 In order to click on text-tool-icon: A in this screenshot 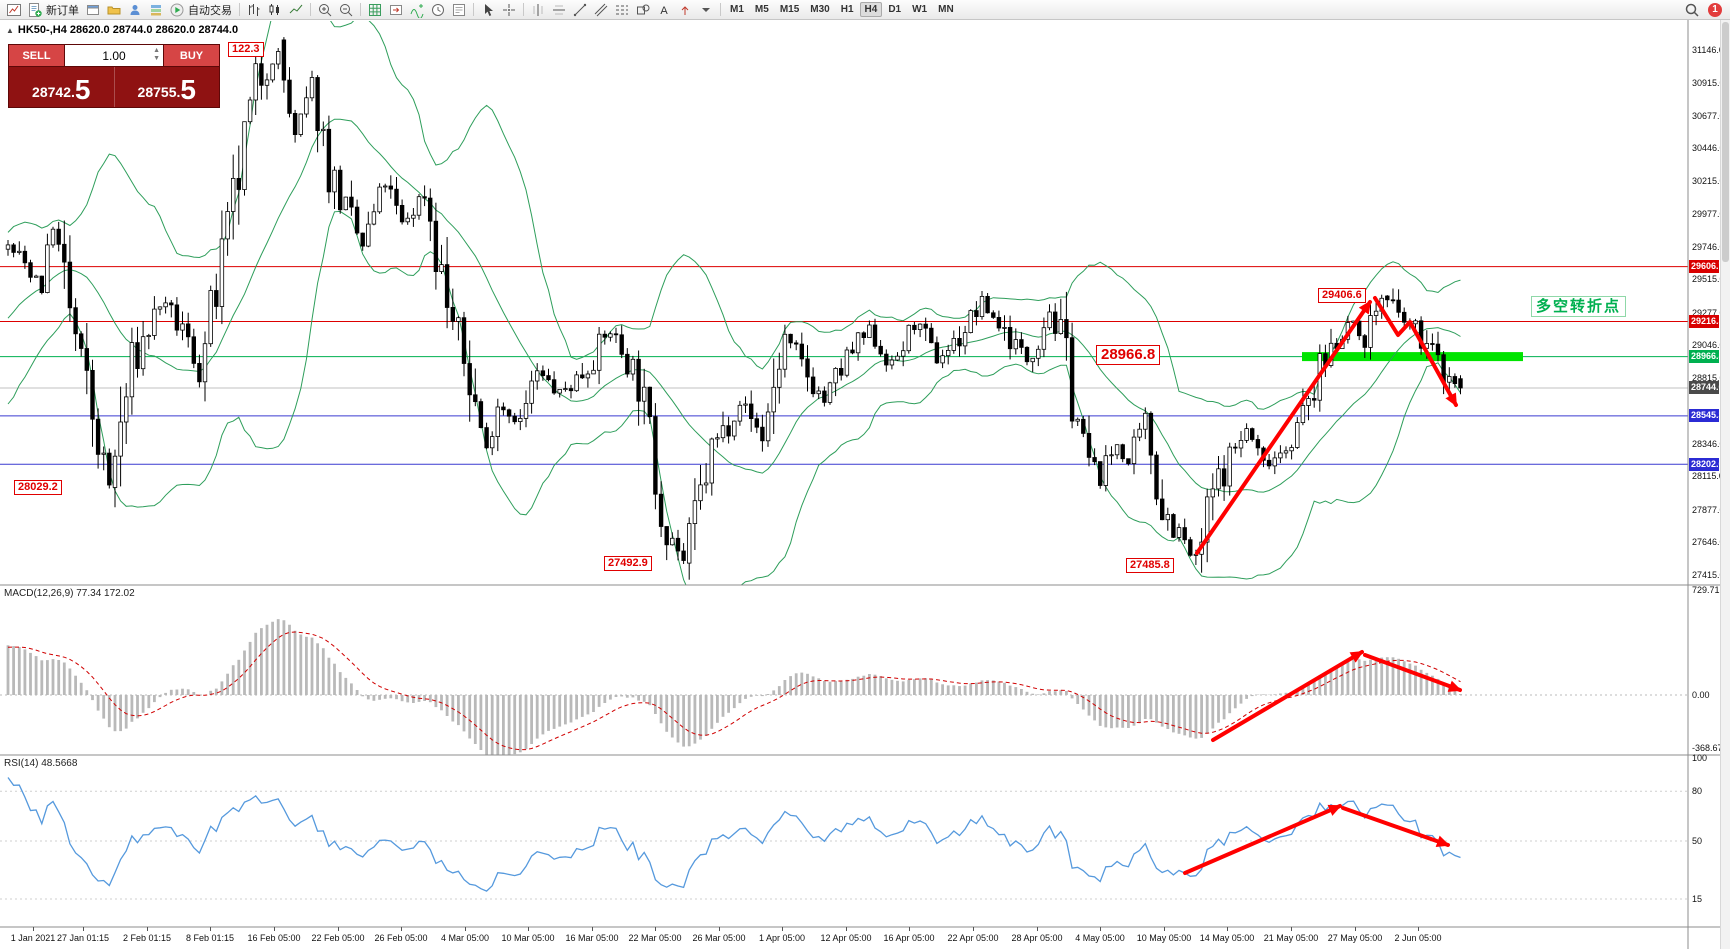, I will do `click(664, 10)`.